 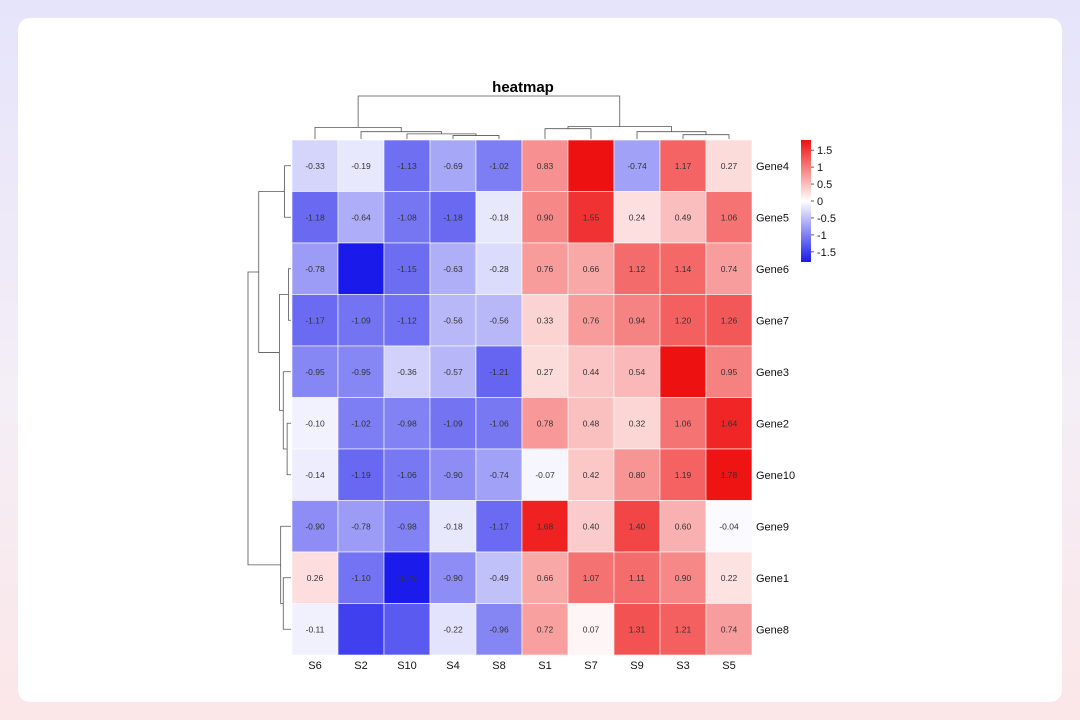 I want to click on heatmap-cell-gene10-s2, so click(x=361, y=474).